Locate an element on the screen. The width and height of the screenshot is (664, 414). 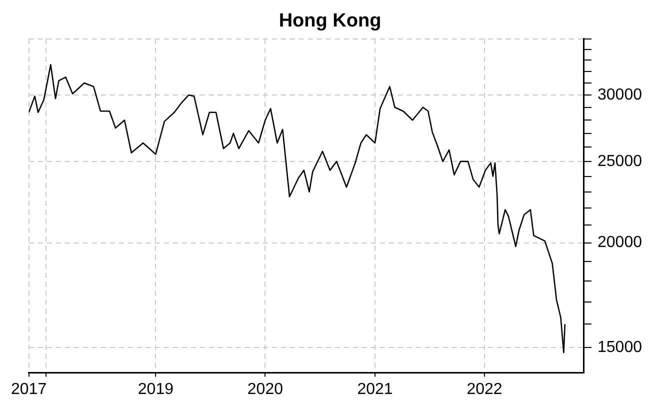
chart-title: Hong Kong is located at coordinates (330, 21).